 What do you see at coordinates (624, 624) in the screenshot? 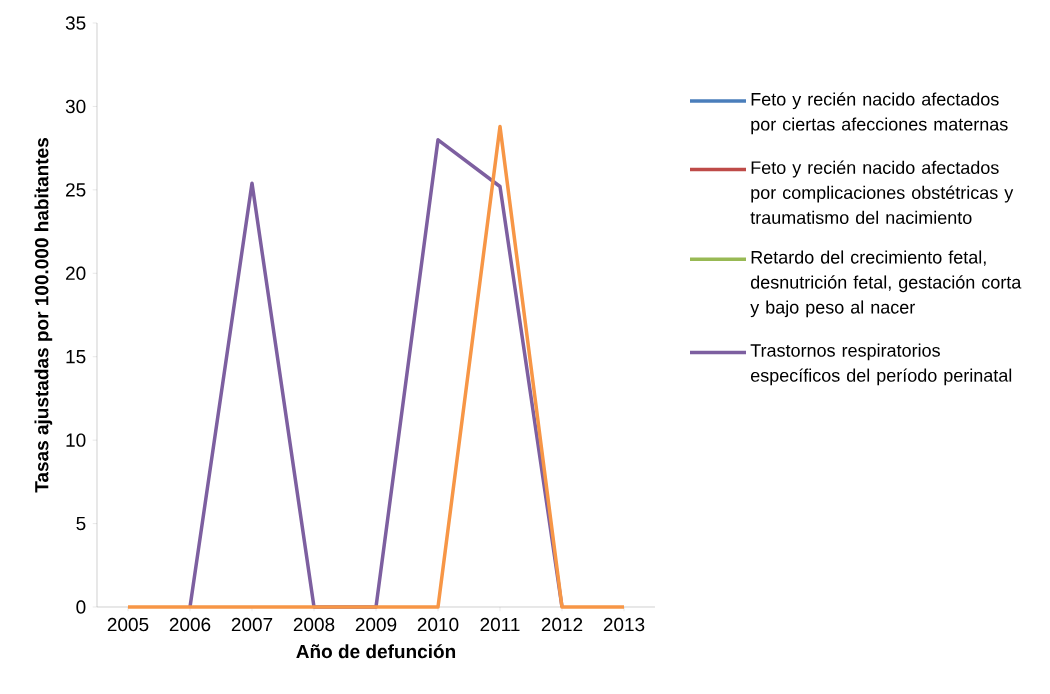
I see `x-tick-label: 2013` at bounding box center [624, 624].